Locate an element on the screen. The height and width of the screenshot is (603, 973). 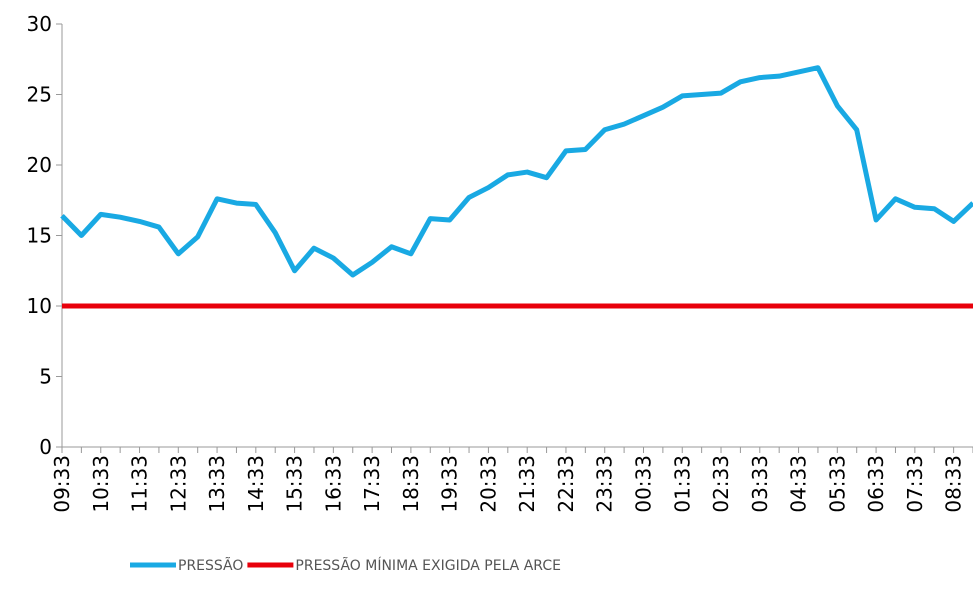
x-tick-label: 04:33 is located at coordinates (799, 484).